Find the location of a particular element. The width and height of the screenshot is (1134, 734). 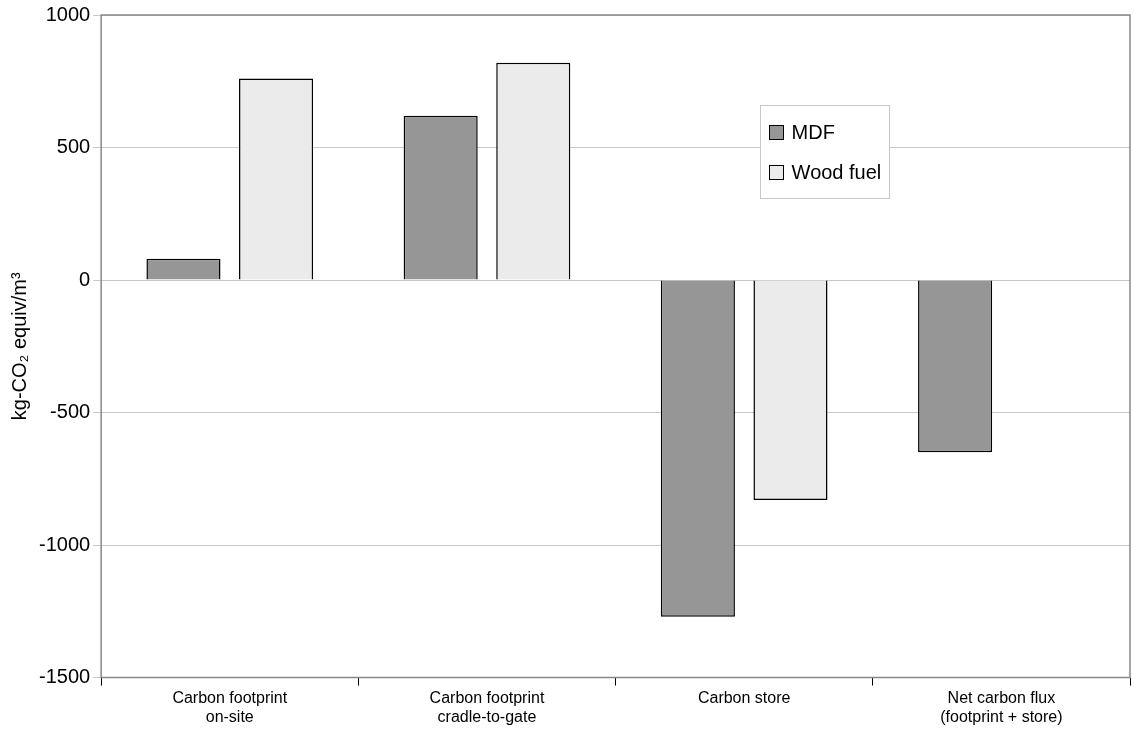

y-axis-title: kg-CO₂ equiv/m³ is located at coordinates (18, 346).